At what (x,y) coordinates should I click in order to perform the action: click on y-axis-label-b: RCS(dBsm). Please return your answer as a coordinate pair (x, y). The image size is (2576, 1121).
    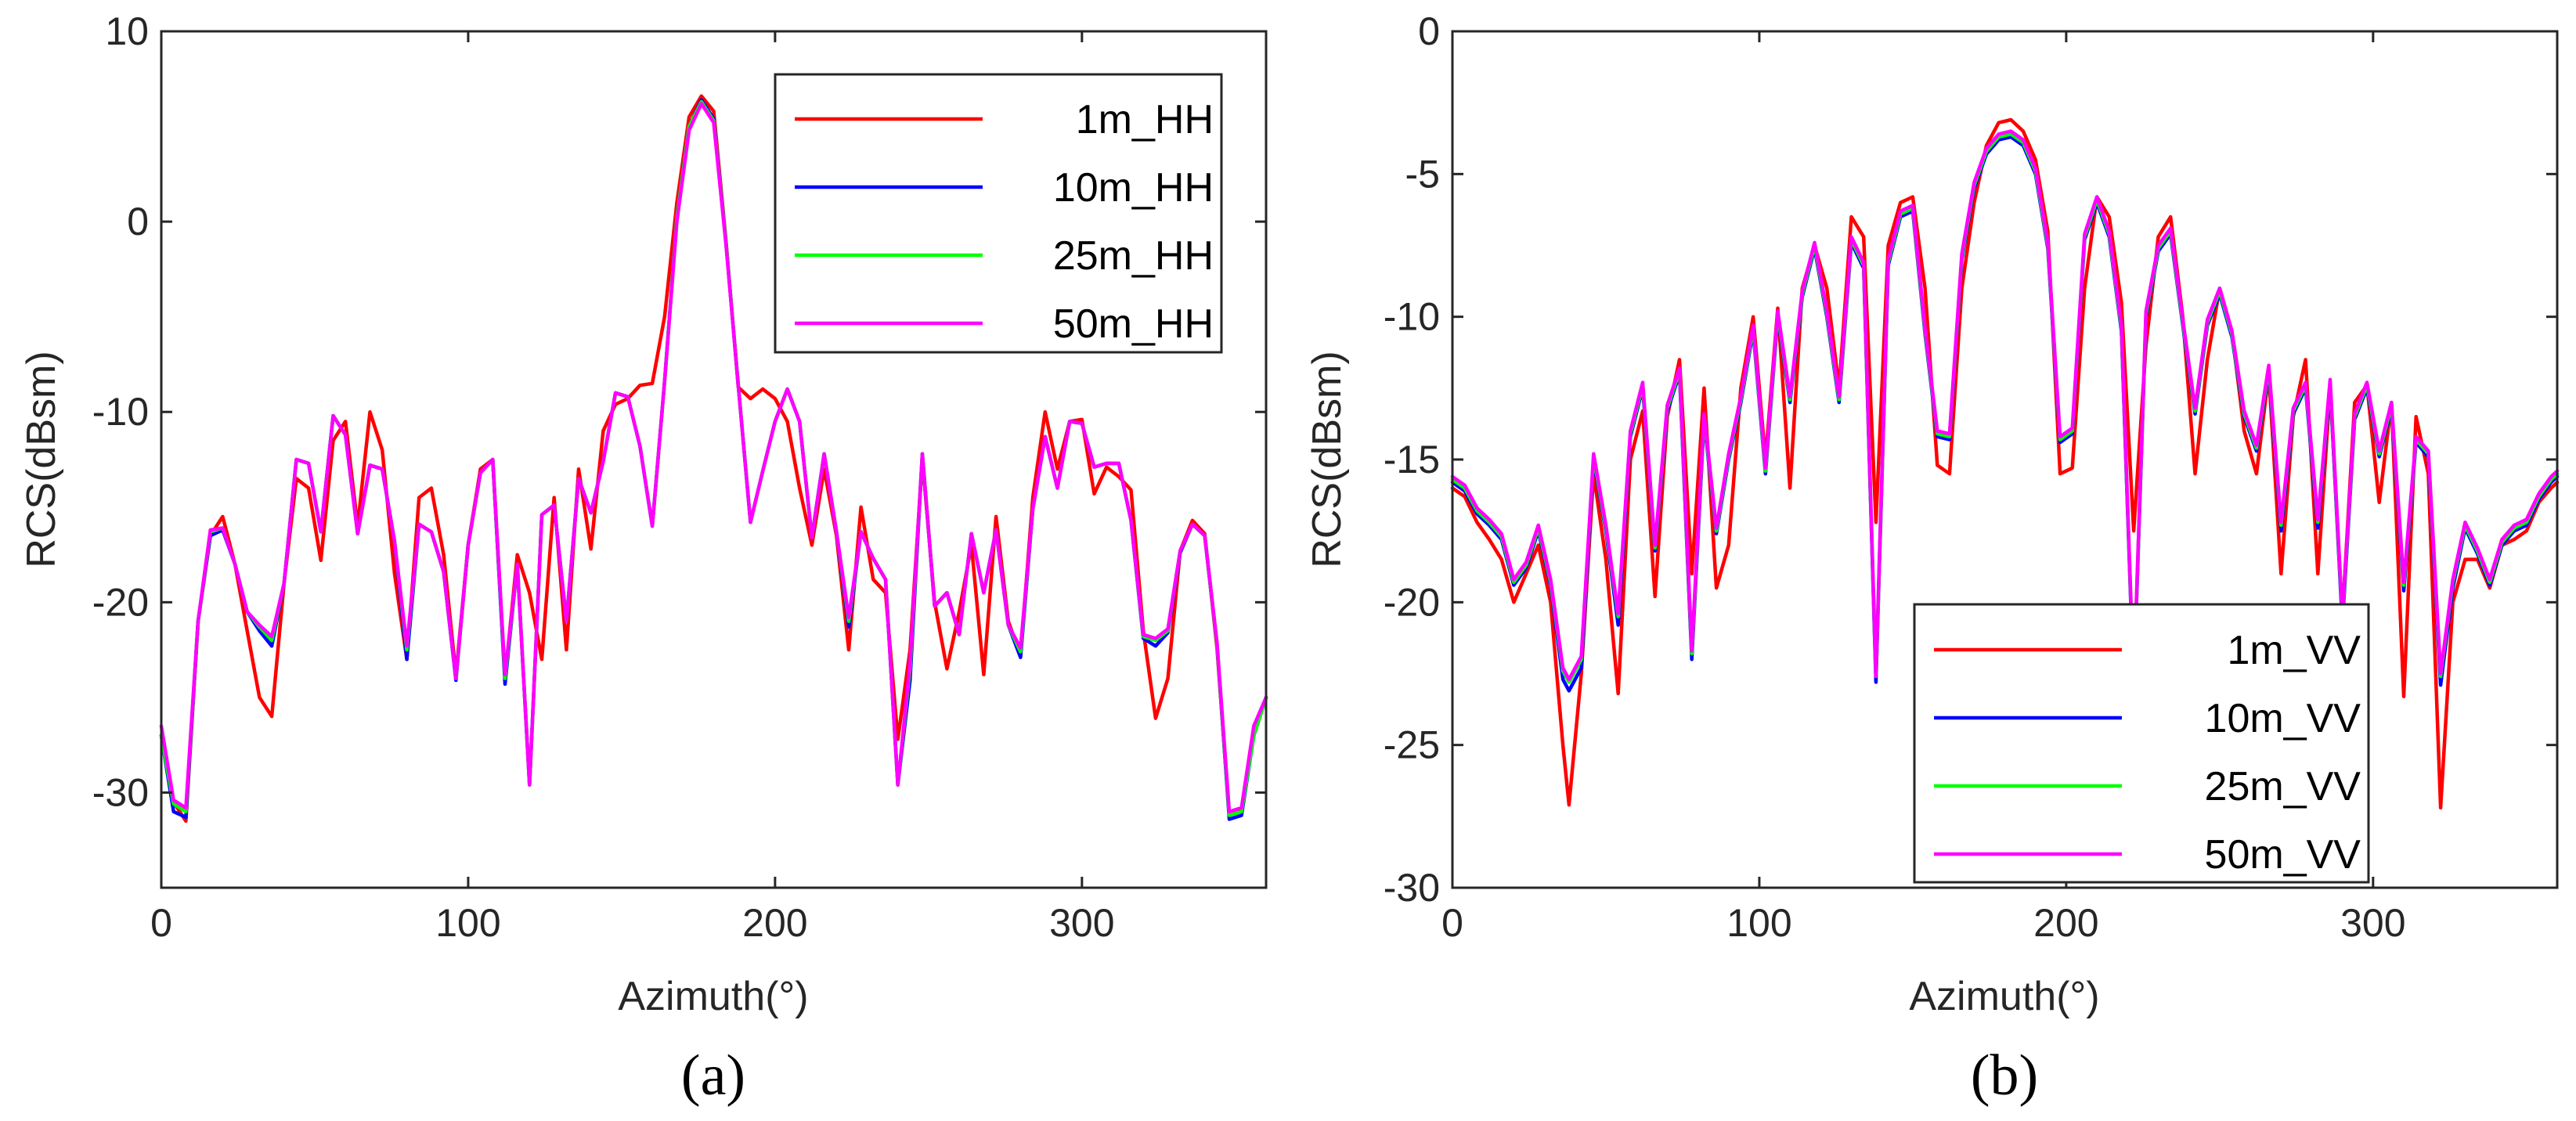
    Looking at the image, I should click on (1327, 459).